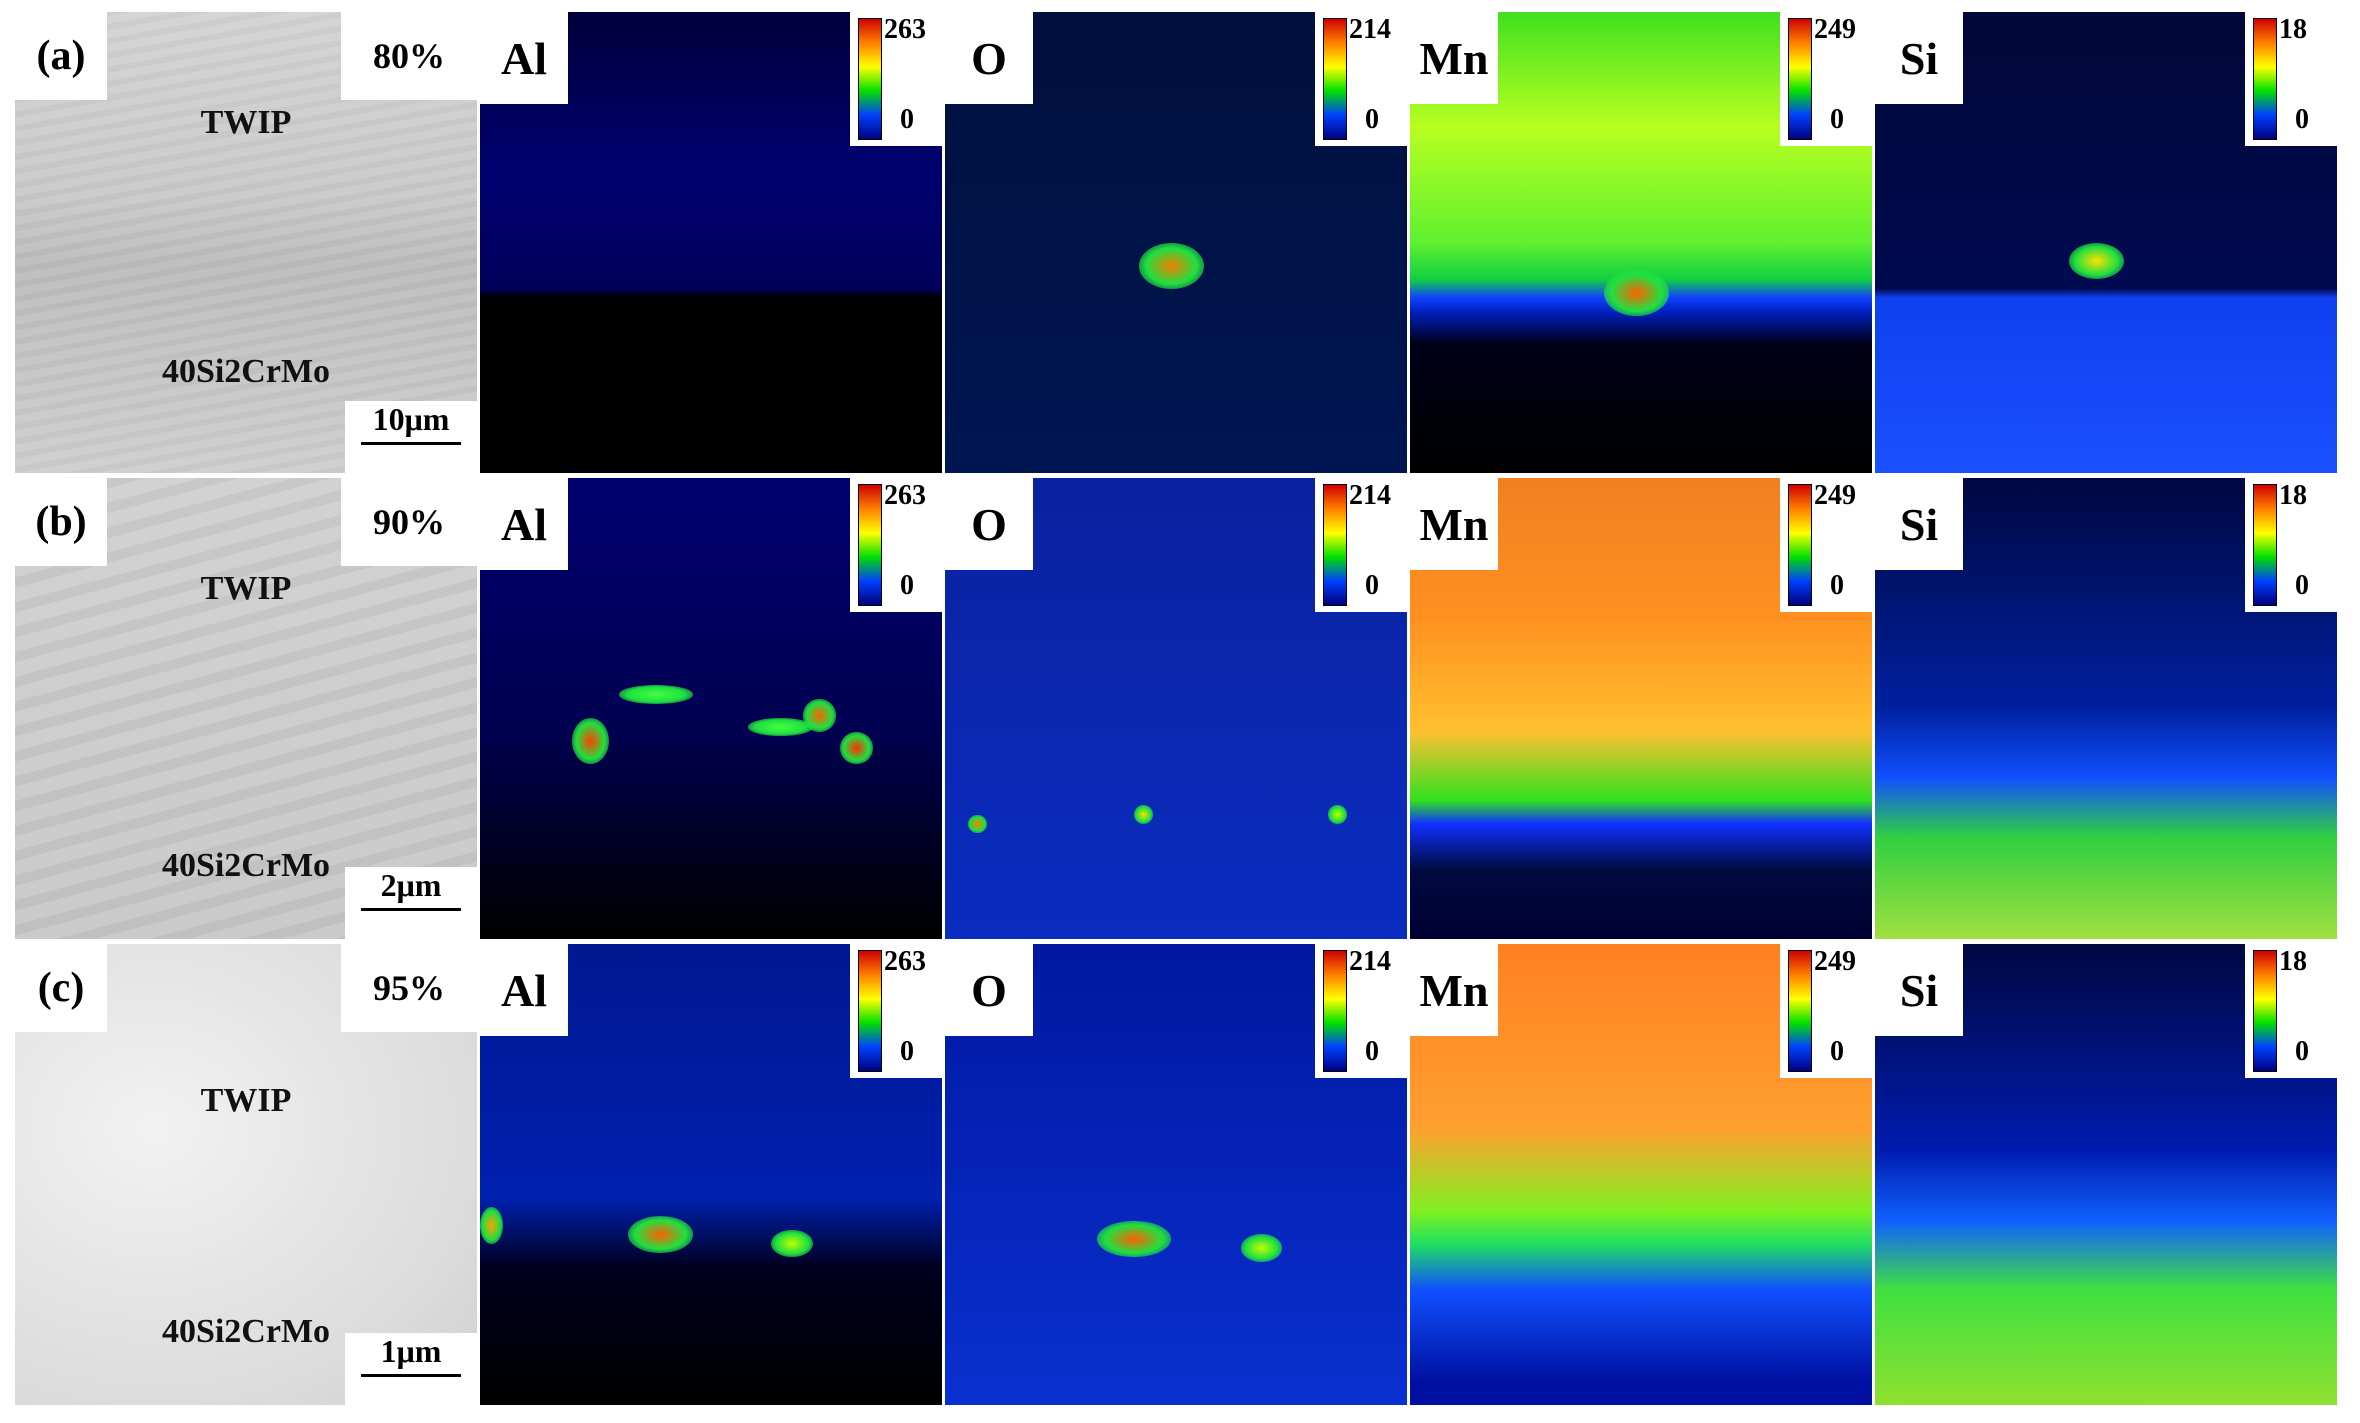 This screenshot has height=1423, width=2360. Describe the element at coordinates (411, 1351) in the screenshot. I see `scale-label: 1μm` at that location.